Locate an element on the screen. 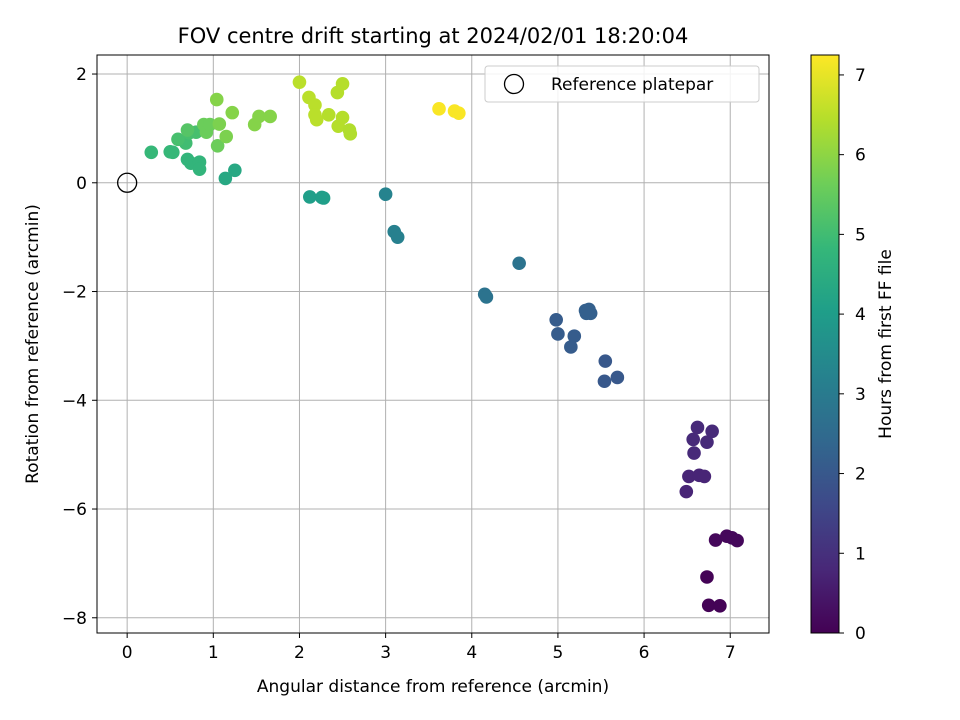  colorbar-tick-label: 0 is located at coordinates (860, 634).